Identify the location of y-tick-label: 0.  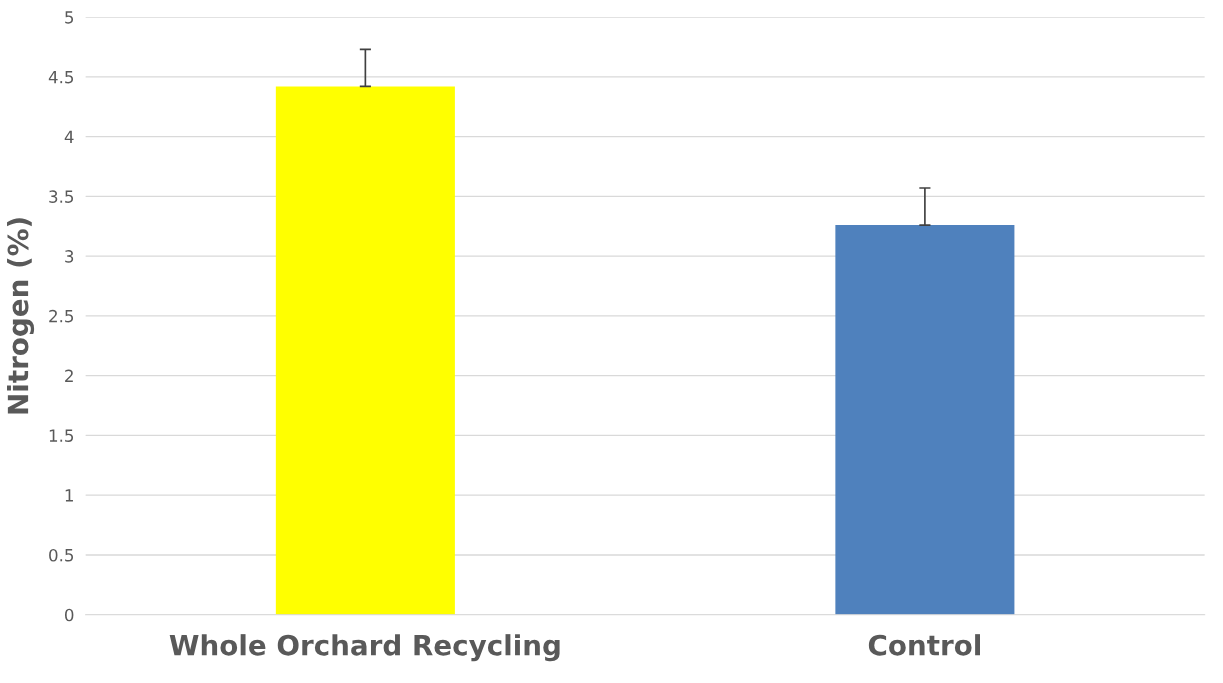
(69, 615).